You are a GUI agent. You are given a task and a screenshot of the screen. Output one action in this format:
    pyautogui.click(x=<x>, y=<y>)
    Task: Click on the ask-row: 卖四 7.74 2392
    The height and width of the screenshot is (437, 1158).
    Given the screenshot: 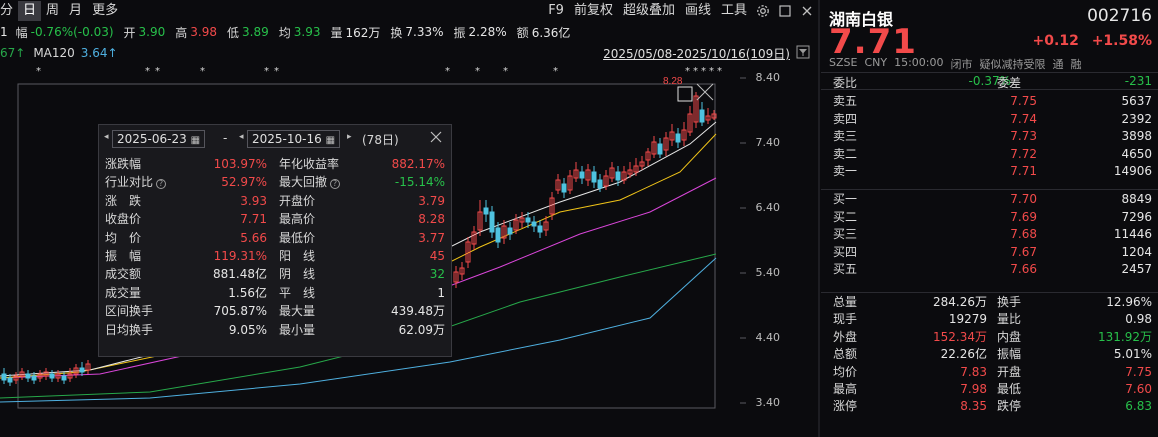 What is the action you would take?
    pyautogui.click(x=989, y=120)
    